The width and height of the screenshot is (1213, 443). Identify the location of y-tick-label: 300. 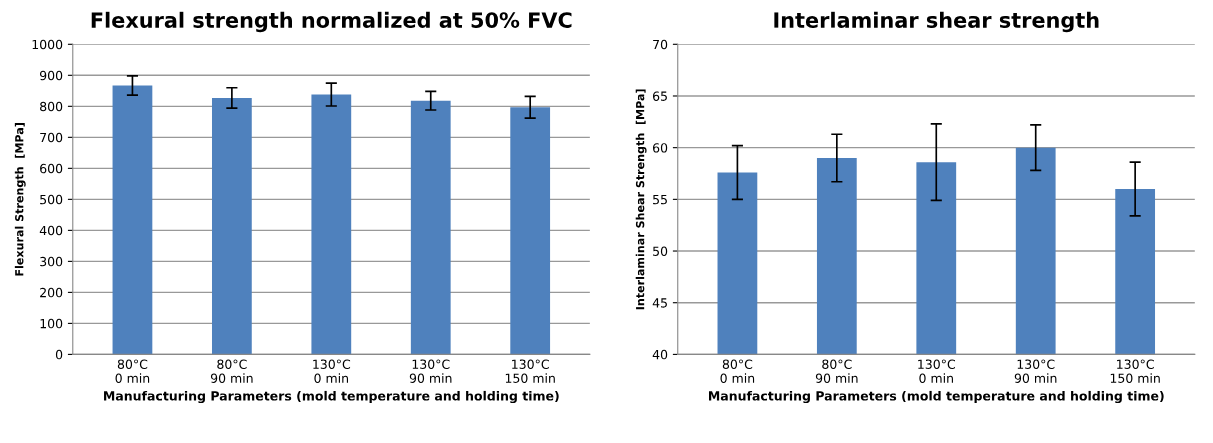
(51, 261).